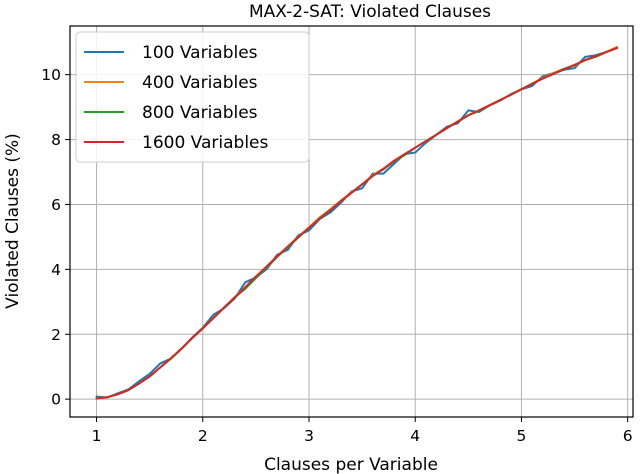  I want to click on y-tick-label: 6, so click(56, 205).